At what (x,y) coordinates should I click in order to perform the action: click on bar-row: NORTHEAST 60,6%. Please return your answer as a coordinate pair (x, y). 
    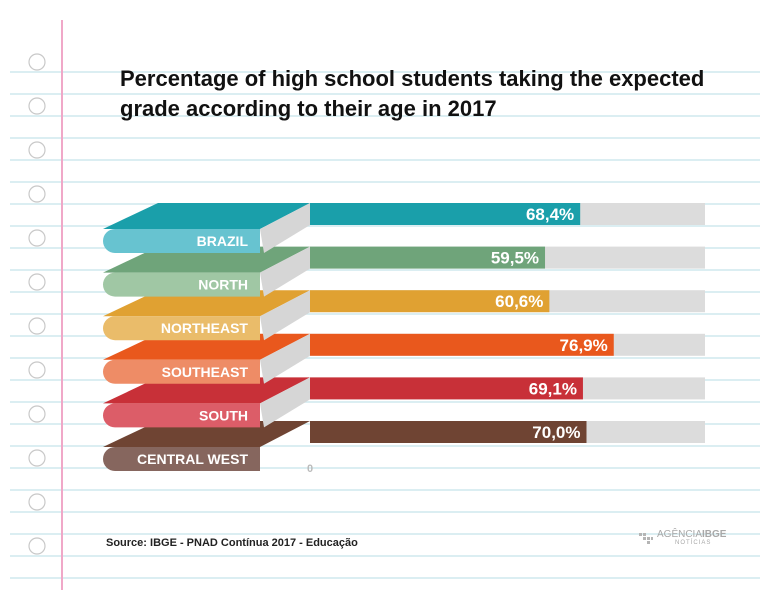
    Looking at the image, I should click on (404, 315).